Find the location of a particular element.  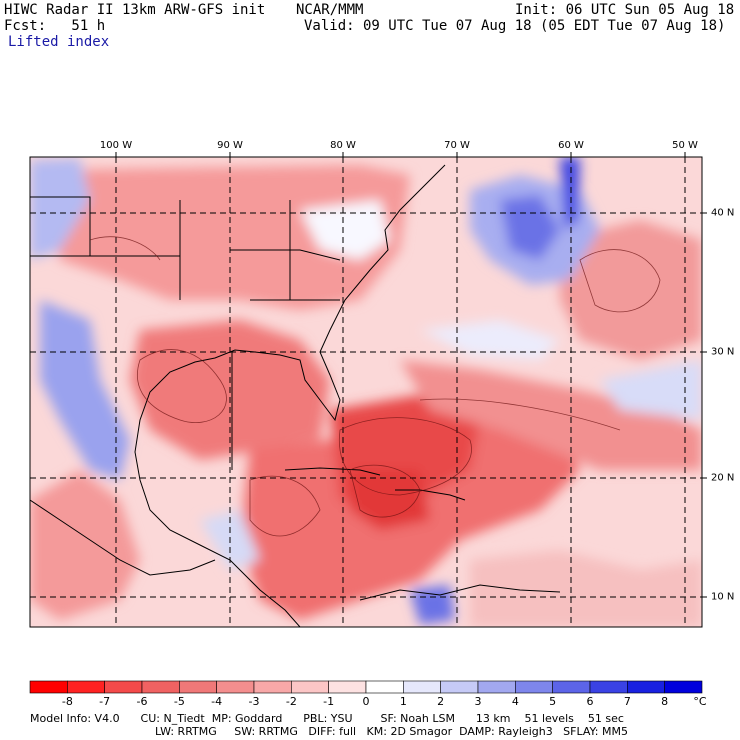

neutral-band is located at coordinates (490, 340).